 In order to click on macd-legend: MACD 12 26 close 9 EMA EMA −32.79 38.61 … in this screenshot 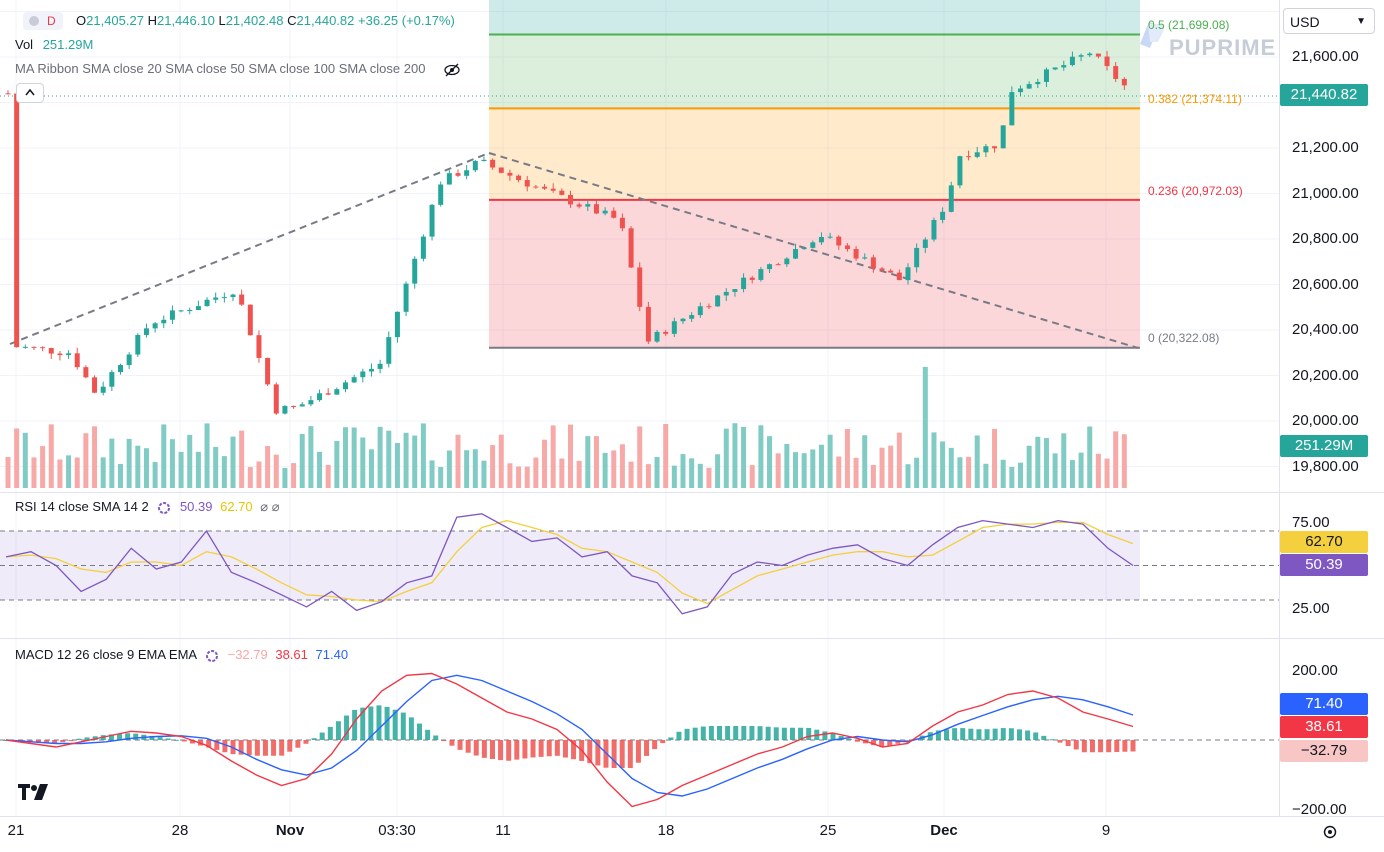, I will do `click(181, 655)`.